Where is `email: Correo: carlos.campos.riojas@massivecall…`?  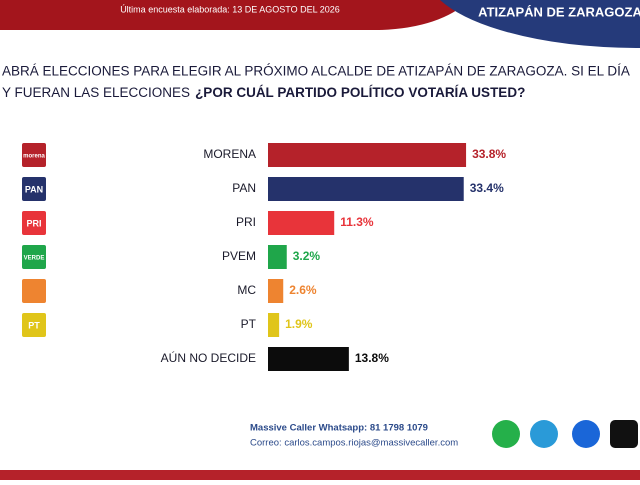 email: Correo: carlos.campos.riojas@massivecall… is located at coordinates (354, 443).